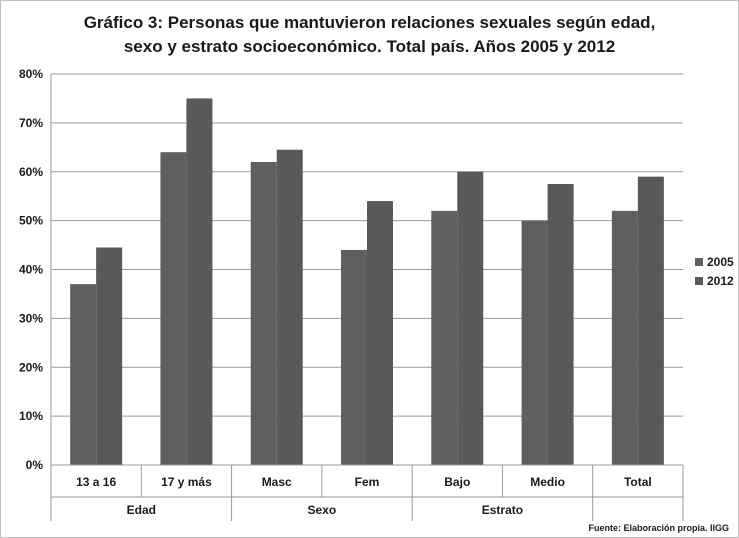  Describe the element at coordinates (720, 281) in the screenshot. I see `legend-label: 2012` at that location.